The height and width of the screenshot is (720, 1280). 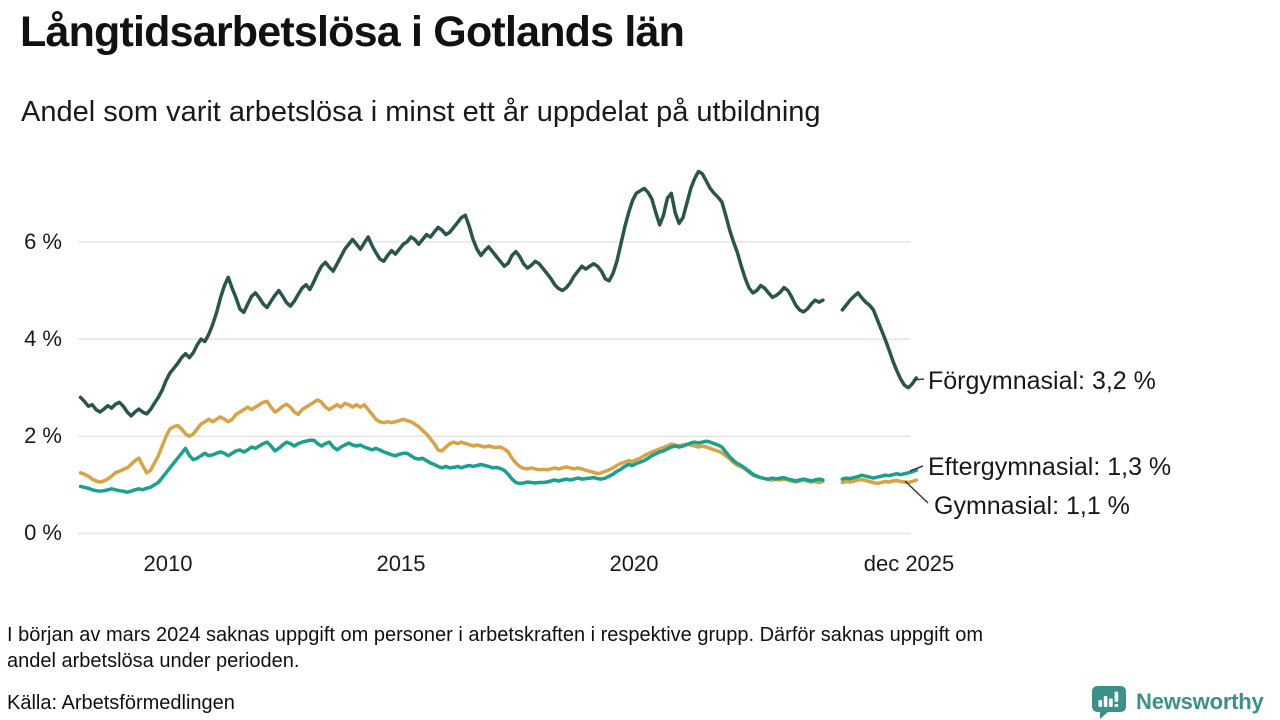 I want to click on series-end-label-eftergymnasial: Eftergymnasial: 1,3 %, so click(x=1050, y=467).